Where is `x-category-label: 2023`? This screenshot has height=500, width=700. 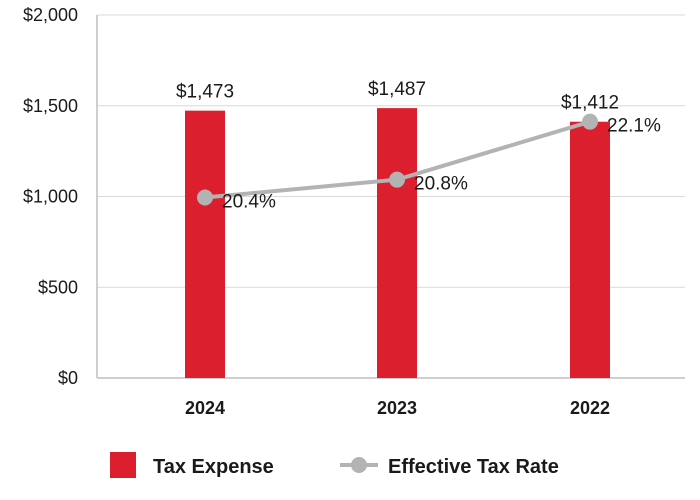 x-category-label: 2023 is located at coordinates (397, 408).